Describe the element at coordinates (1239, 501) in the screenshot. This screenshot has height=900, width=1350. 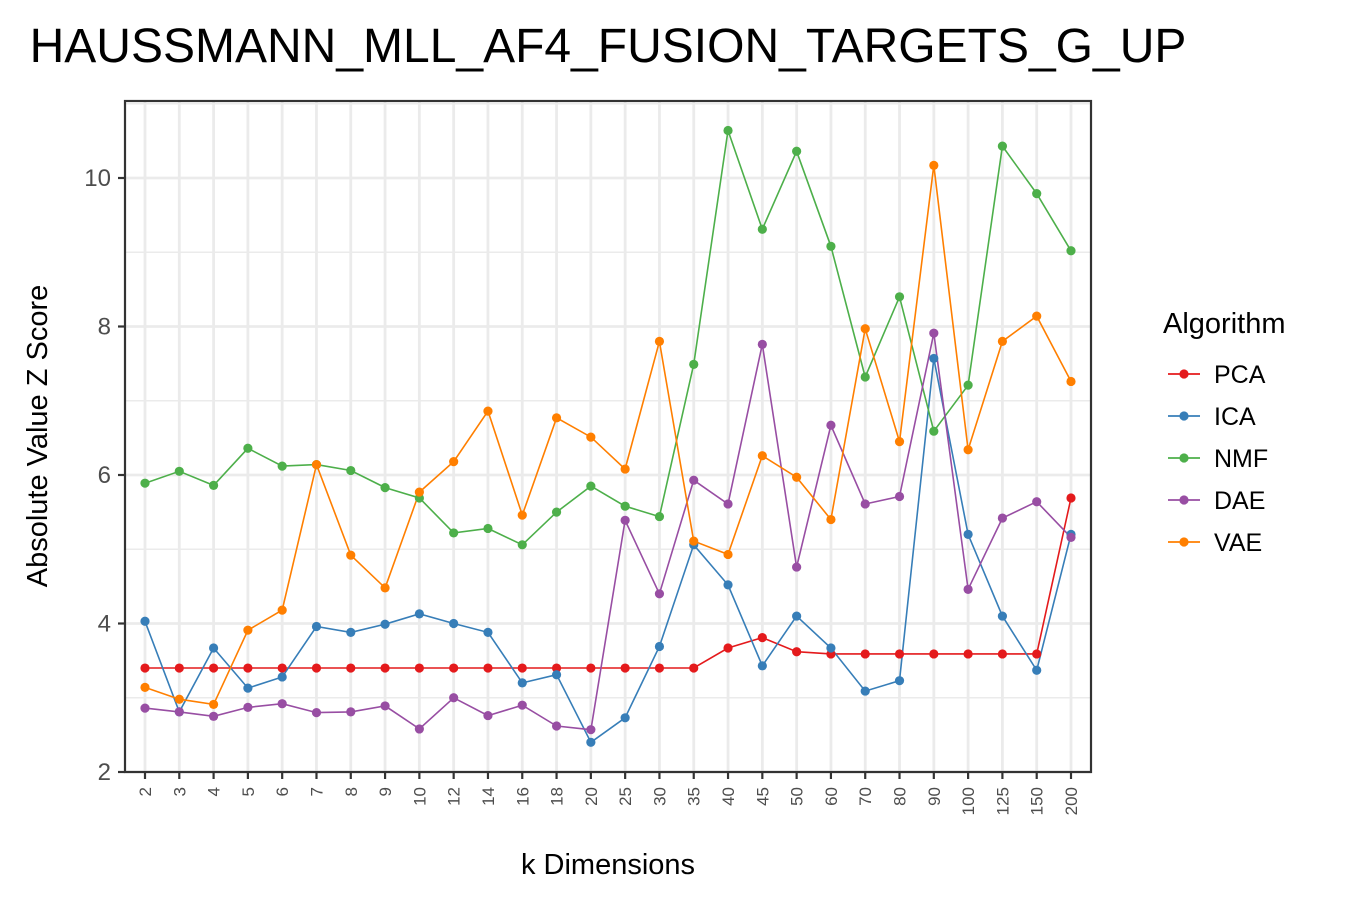
I see `legend-label: DAE` at that location.